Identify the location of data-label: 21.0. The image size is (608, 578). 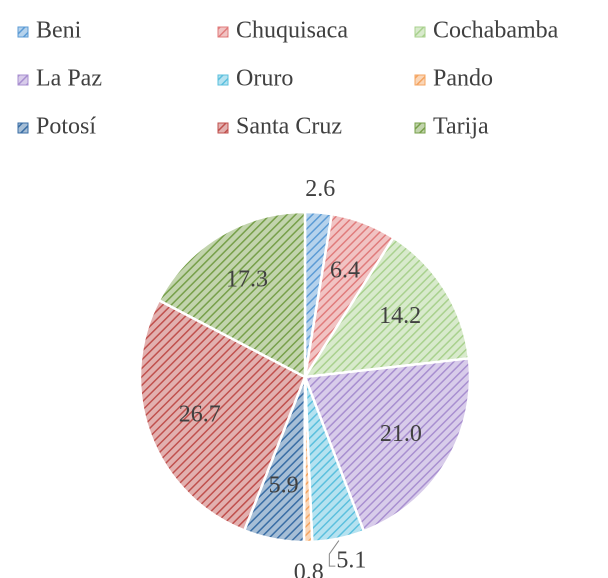
(401, 434).